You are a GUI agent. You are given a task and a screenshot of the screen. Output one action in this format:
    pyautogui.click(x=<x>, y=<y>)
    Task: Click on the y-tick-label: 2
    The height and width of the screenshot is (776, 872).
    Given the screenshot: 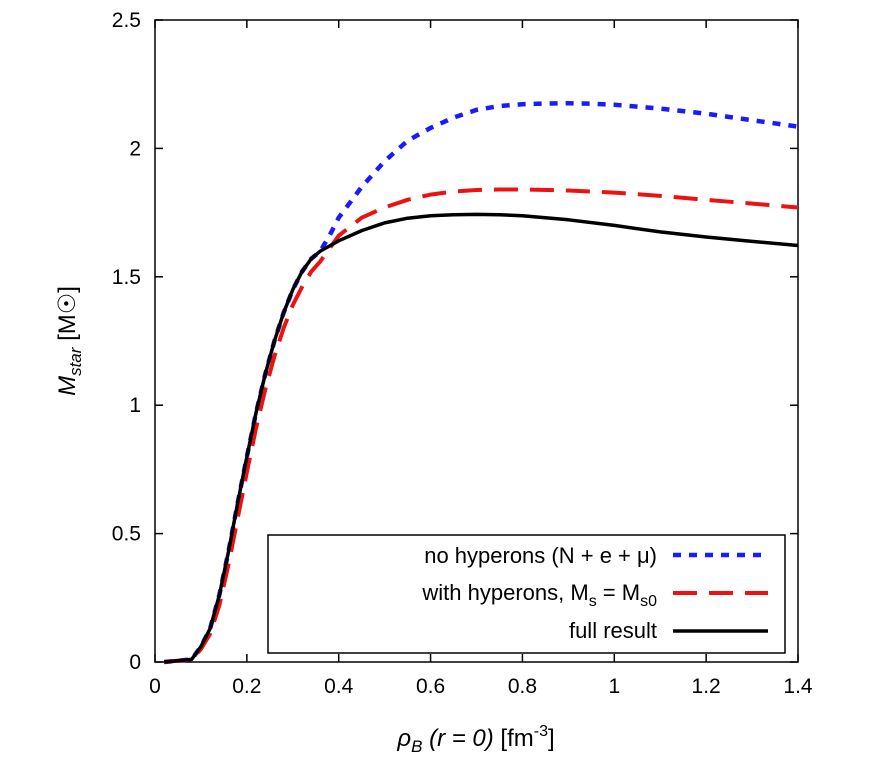 What is the action you would take?
    pyautogui.click(x=135, y=148)
    